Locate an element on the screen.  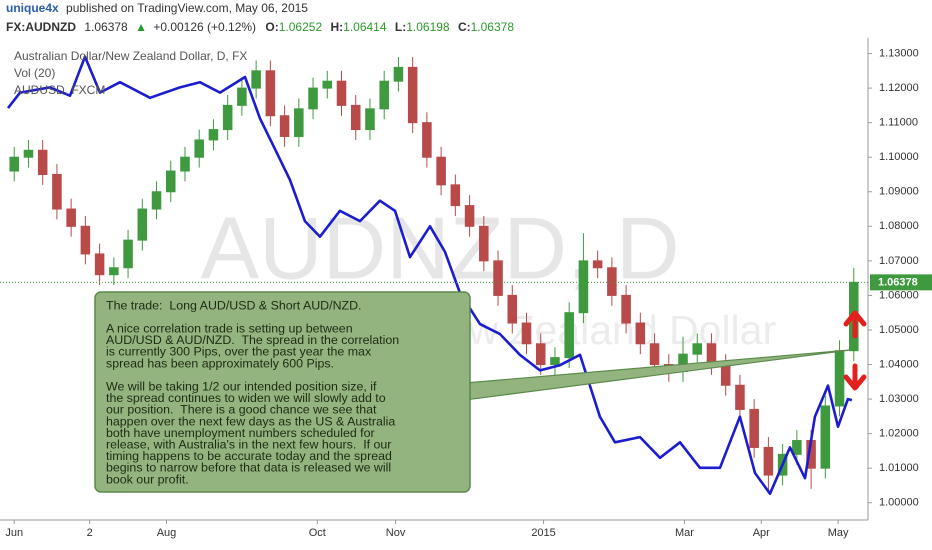
y-tick-label: 1.06000 is located at coordinates (899, 295).